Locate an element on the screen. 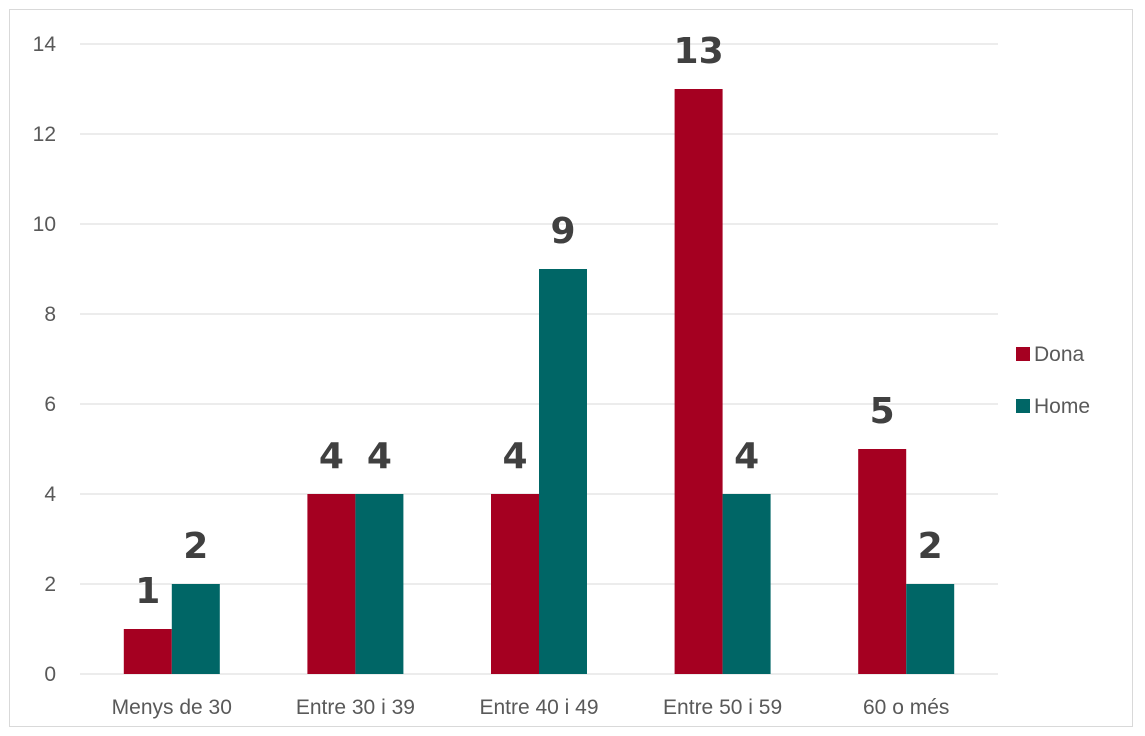  data-label: 13 is located at coordinates (699, 51).